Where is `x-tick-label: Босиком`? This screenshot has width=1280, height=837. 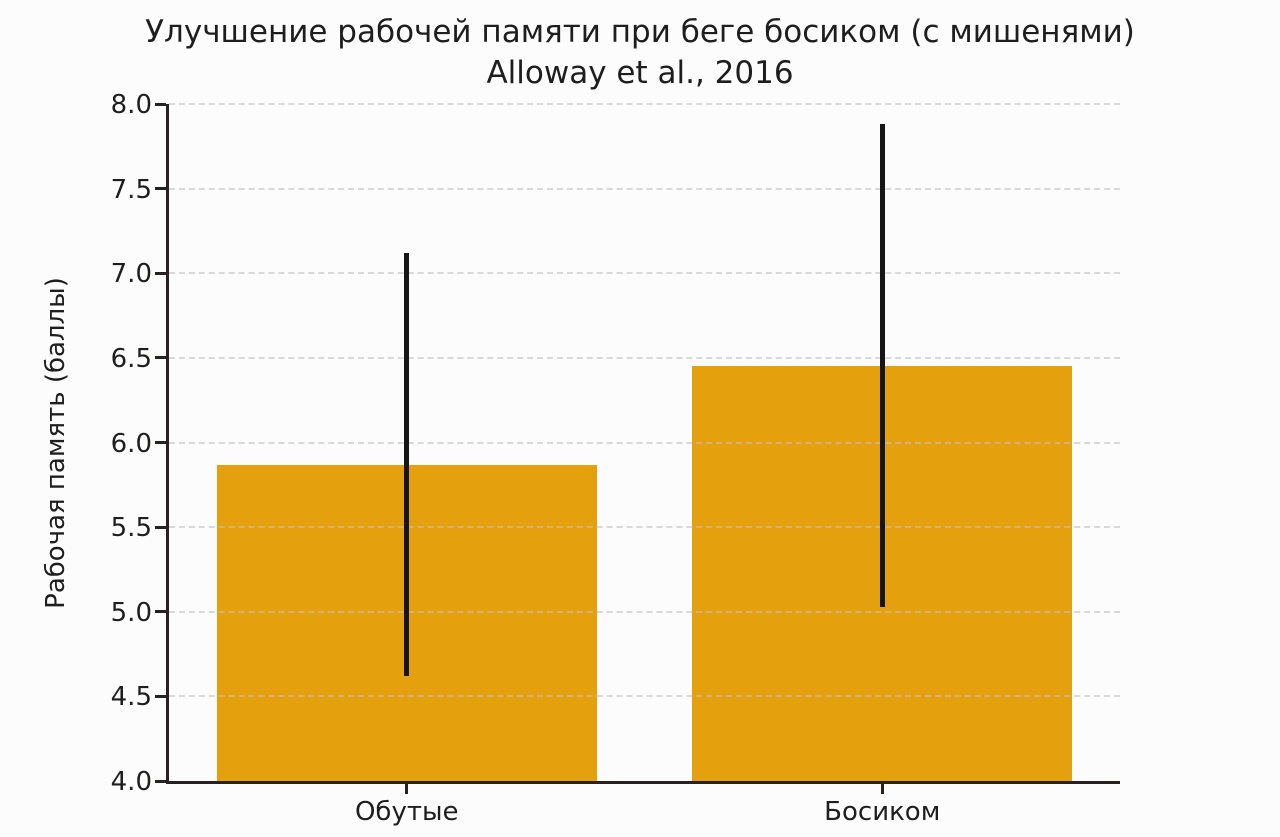
x-tick-label: Босиком is located at coordinates (882, 812).